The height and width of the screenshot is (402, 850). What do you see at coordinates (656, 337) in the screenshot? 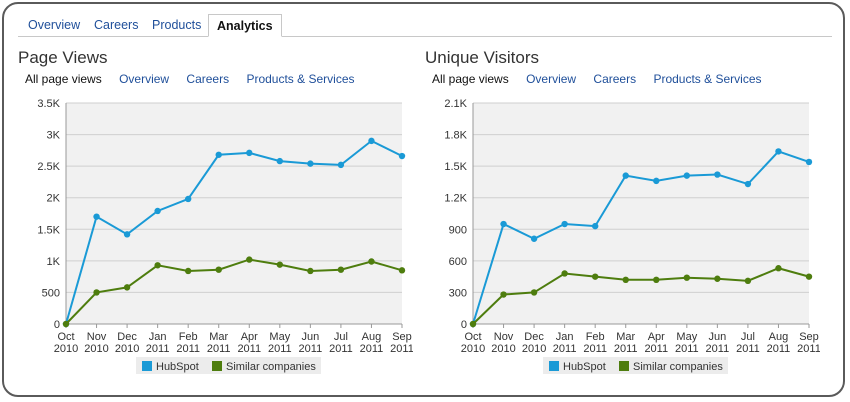
I see `x-tick-label-month: Apr` at bounding box center [656, 337].